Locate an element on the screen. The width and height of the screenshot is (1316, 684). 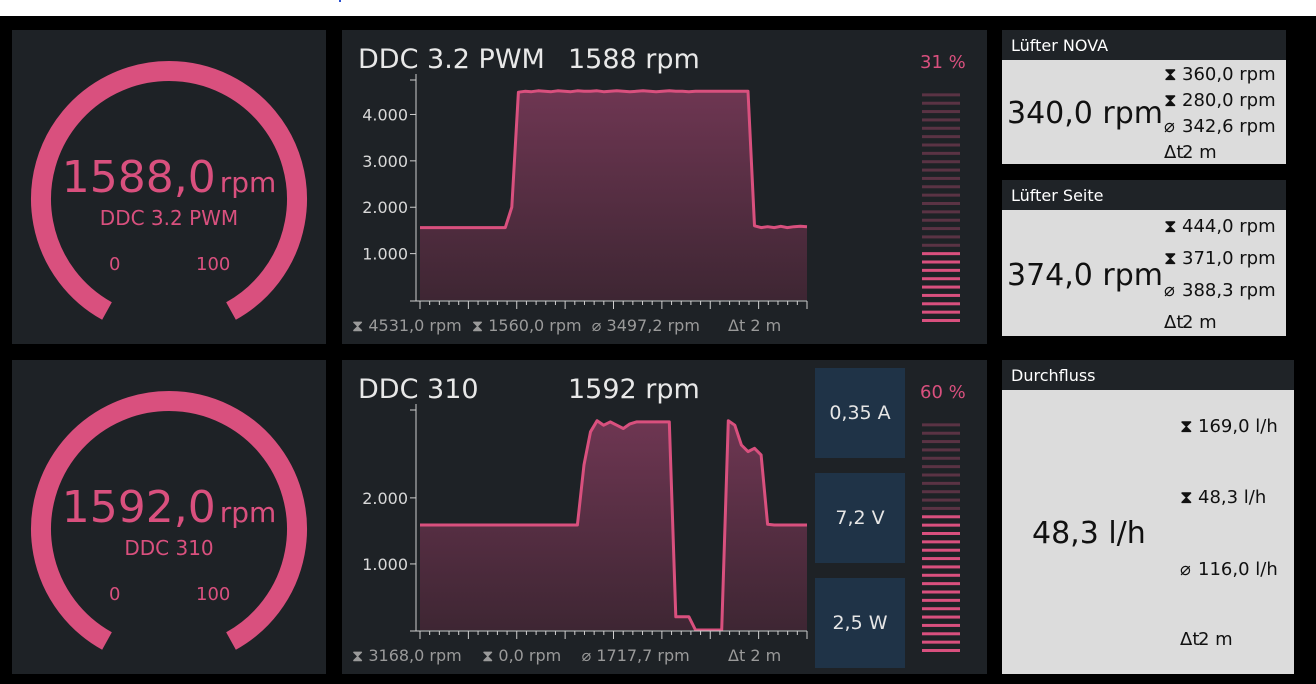
top-strip is located at coordinates (658, 8).